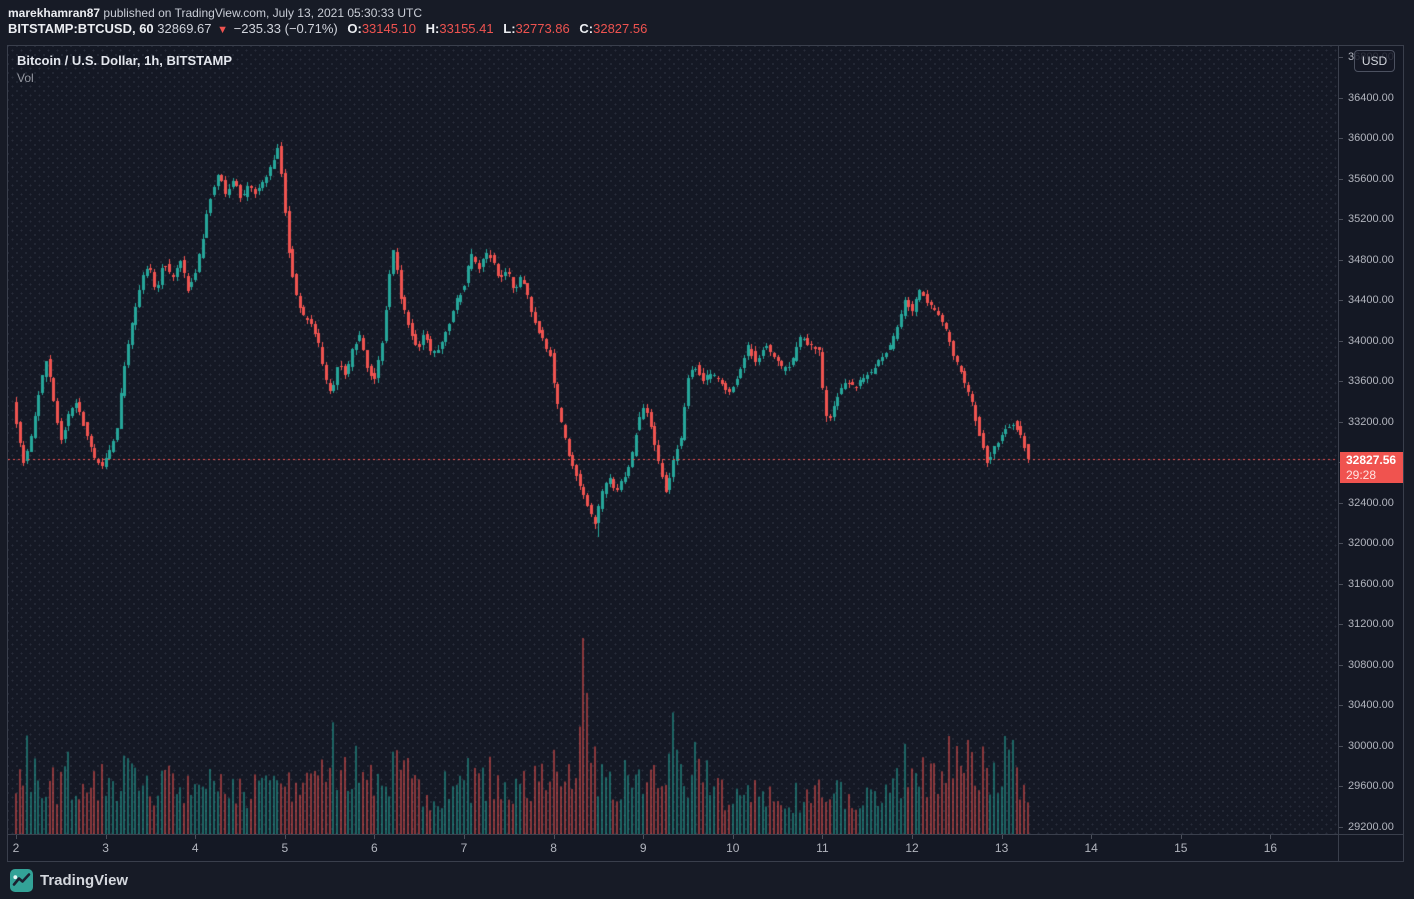 This screenshot has width=1414, height=899. I want to click on time-tick-label: 11, so click(822, 848).